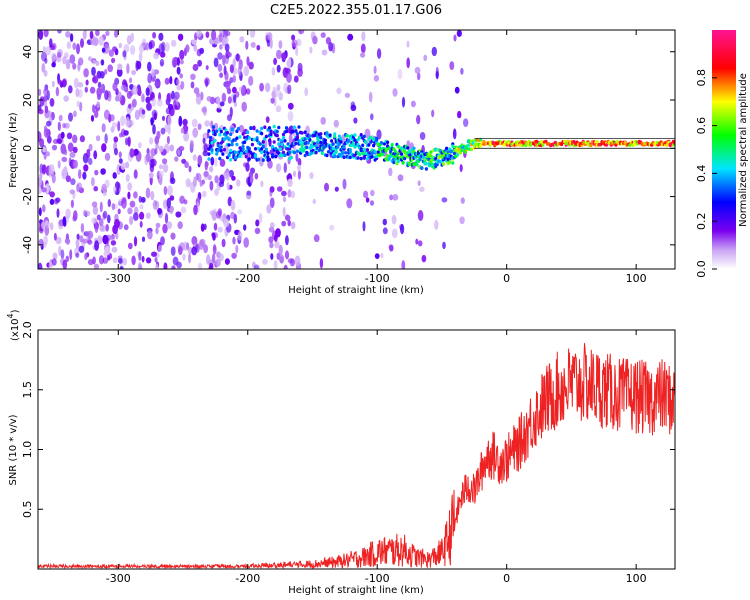 The height and width of the screenshot is (600, 750). What do you see at coordinates (27, 245) in the screenshot?
I see `y-tick-label: -40` at bounding box center [27, 245].